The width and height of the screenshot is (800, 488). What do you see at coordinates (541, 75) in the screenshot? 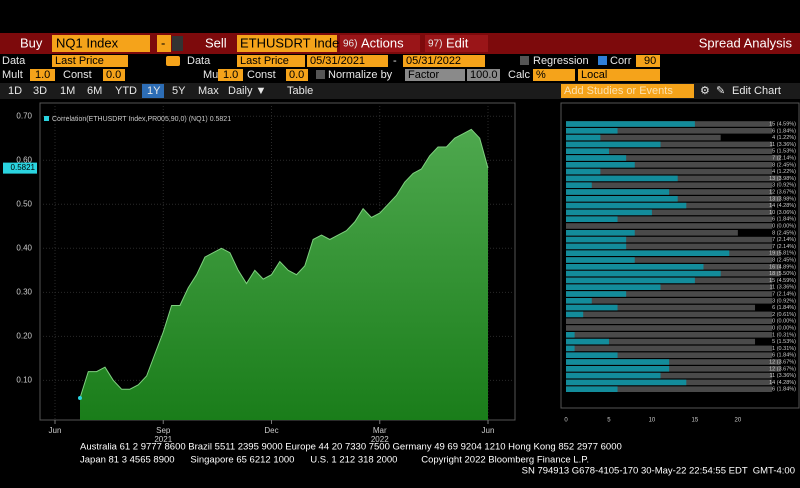
I see `calc-mode: %` at bounding box center [541, 75].